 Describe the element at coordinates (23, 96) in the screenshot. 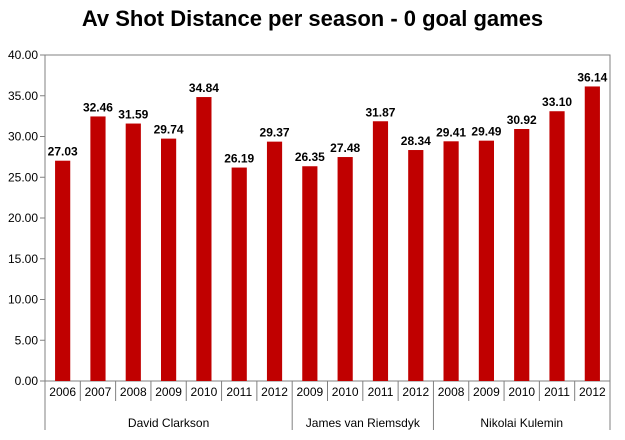

I see `y-tick-label: 35.00` at that location.